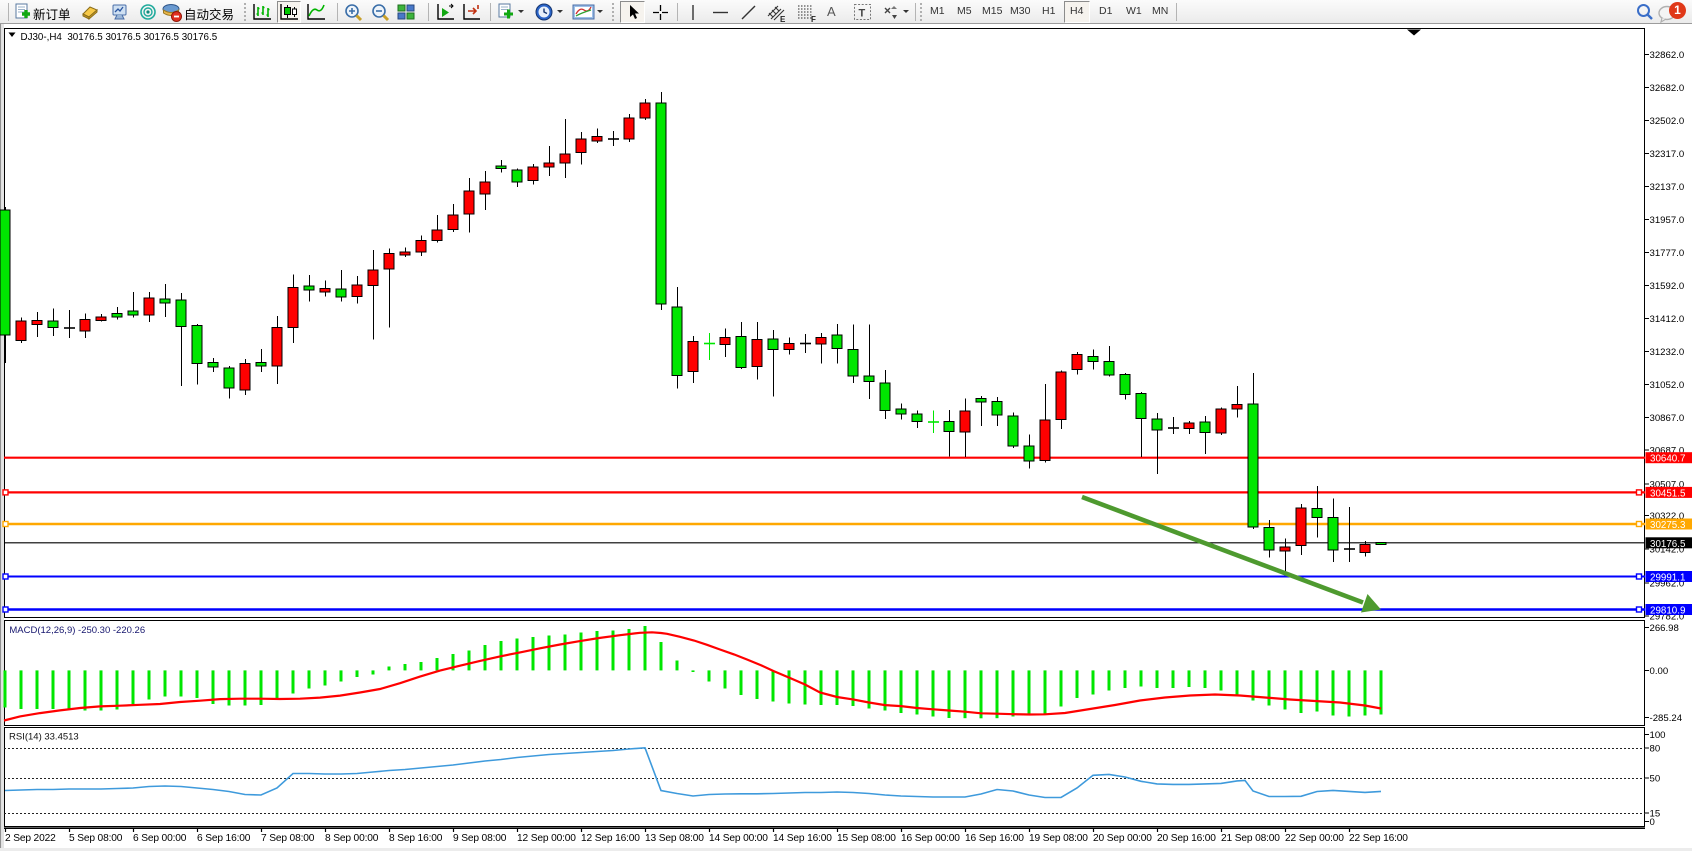 This screenshot has width=1692, height=851. What do you see at coordinates (1667, 550) in the screenshot?
I see `svg-text: 30142.0` at bounding box center [1667, 550].